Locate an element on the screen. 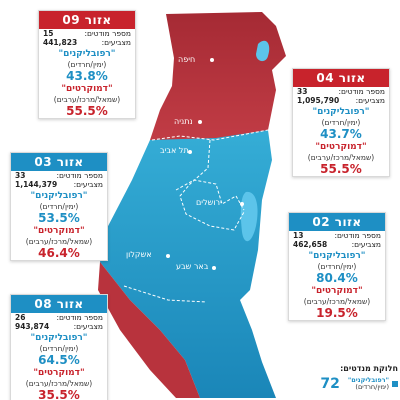  zone-title: אזור 04 is located at coordinates (341, 78).